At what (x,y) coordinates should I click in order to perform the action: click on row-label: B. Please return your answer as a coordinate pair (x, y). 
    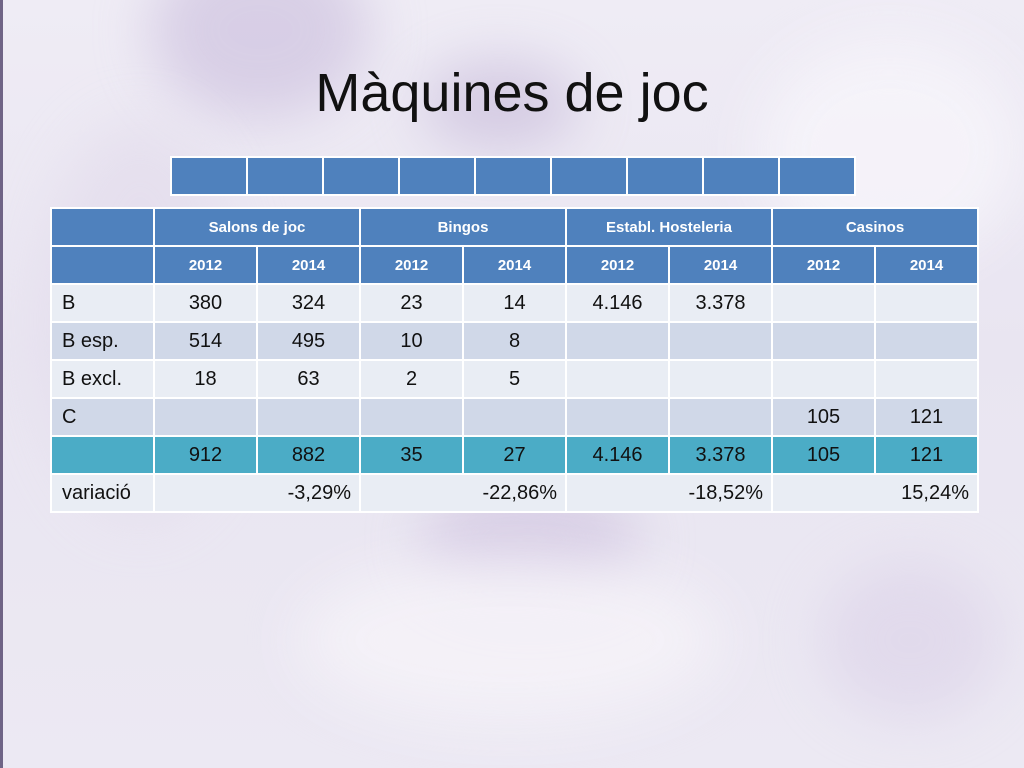
    Looking at the image, I should click on (102, 303).